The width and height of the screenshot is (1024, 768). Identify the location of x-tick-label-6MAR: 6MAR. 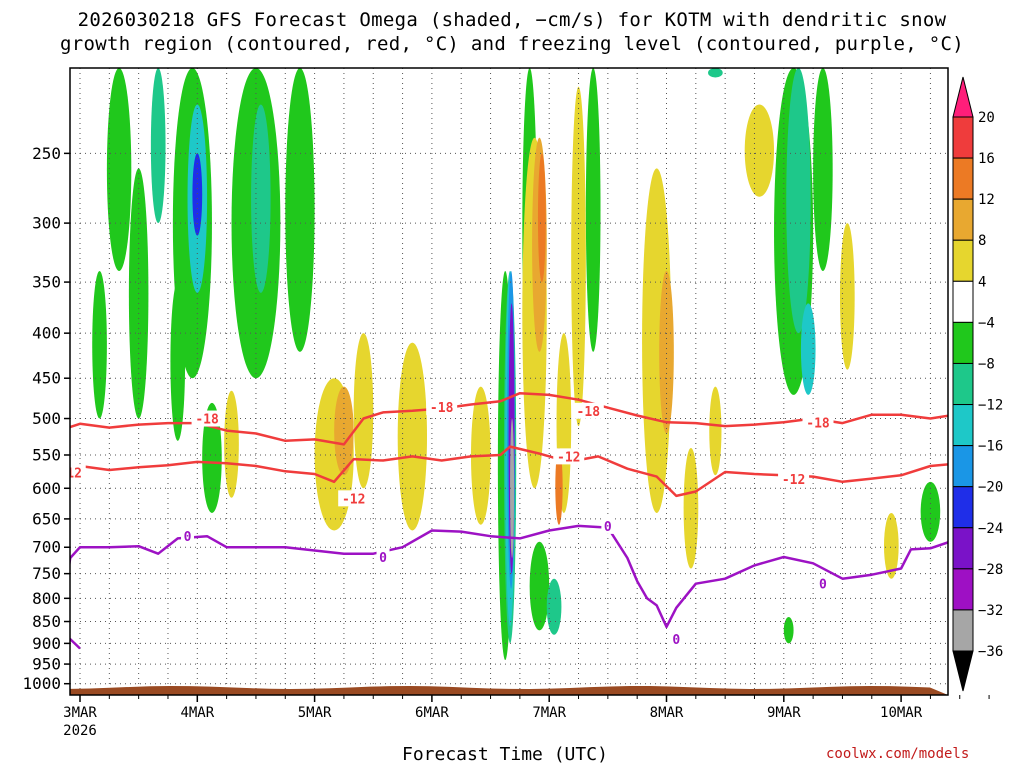
(432, 713).